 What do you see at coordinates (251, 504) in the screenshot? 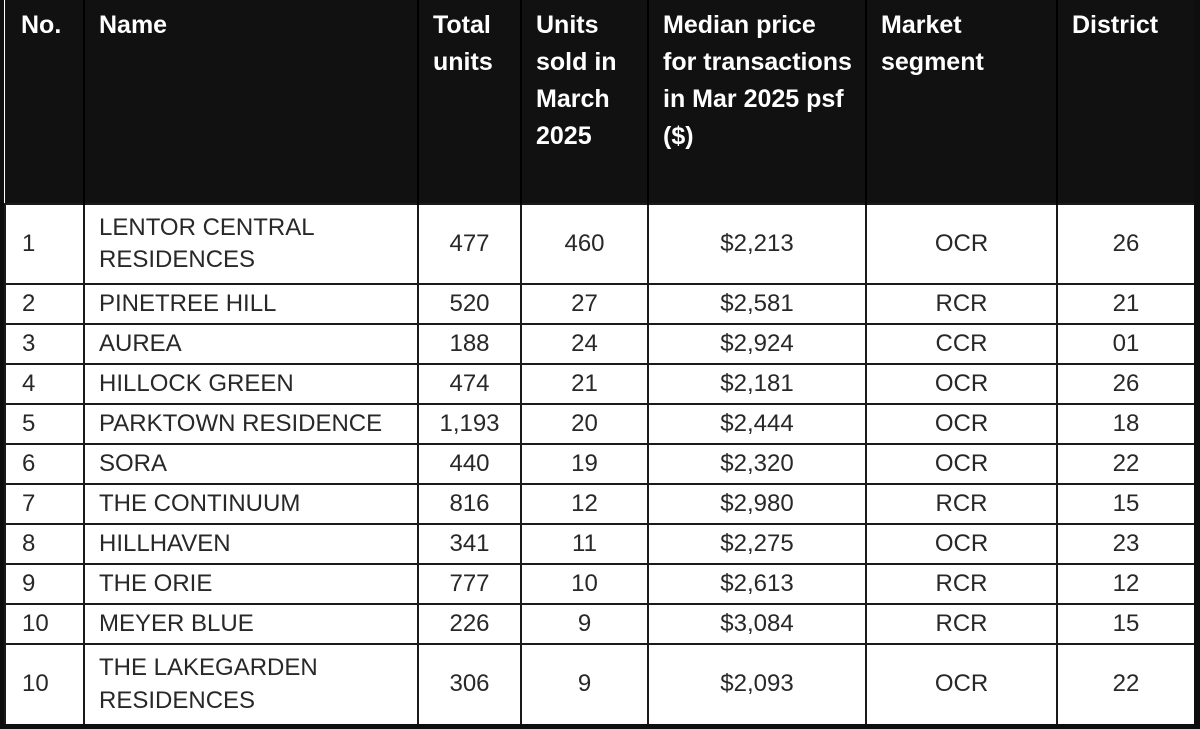
I see `cell-name: THE CONTINUUM` at bounding box center [251, 504].